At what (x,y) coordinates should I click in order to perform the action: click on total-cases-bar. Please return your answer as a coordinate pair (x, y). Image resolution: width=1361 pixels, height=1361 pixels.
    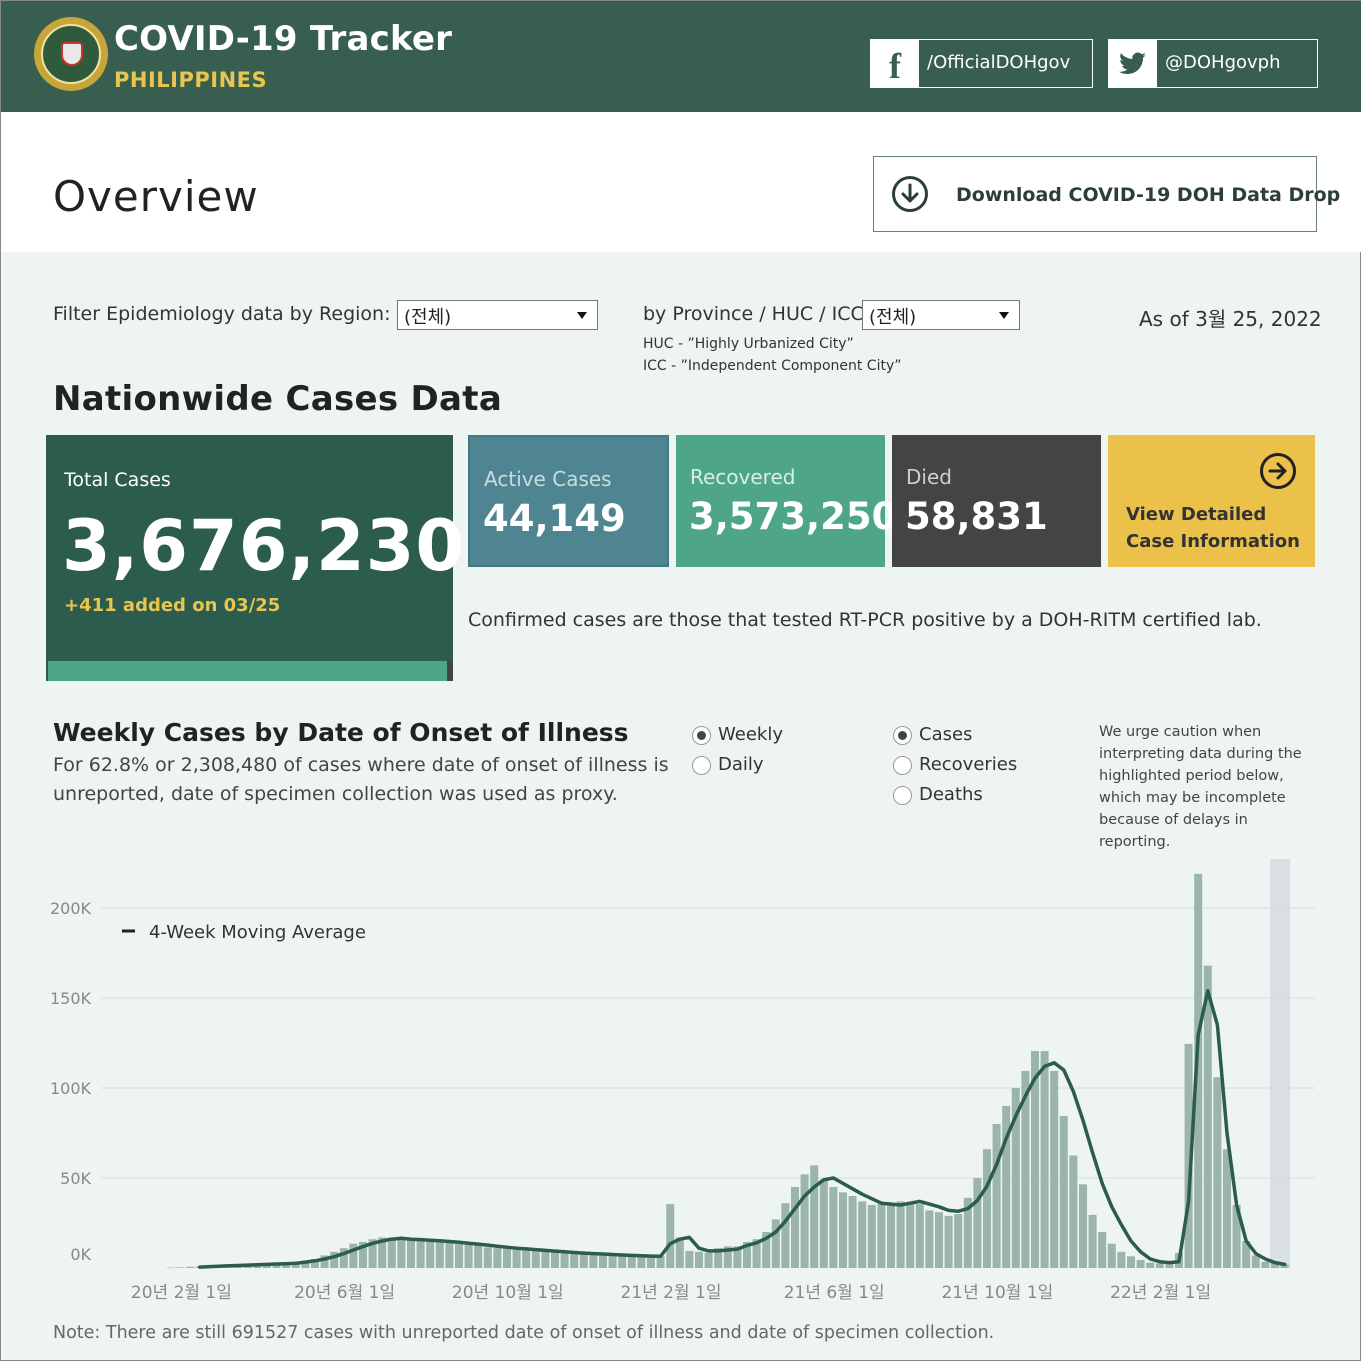
    Looking at the image, I should click on (247, 671).